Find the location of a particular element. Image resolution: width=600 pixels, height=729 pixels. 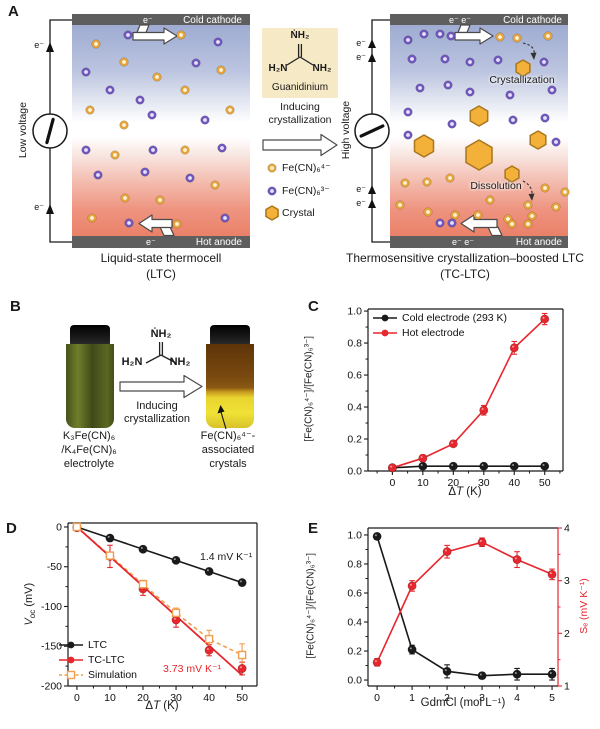

legend-entry-tc-ltc: TC-LTC is located at coordinates (97, 659).